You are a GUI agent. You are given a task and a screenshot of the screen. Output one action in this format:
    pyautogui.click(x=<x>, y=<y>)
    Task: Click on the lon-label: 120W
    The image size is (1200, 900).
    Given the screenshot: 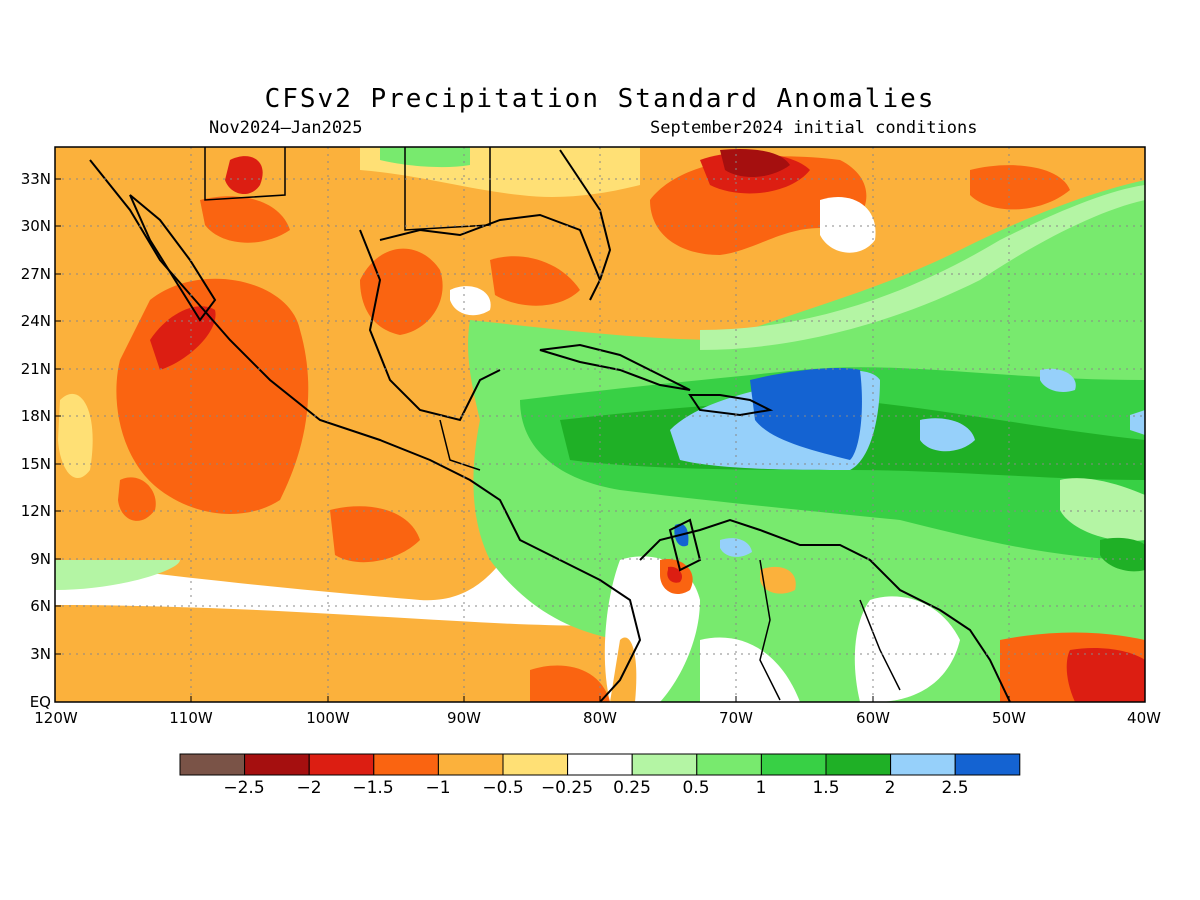 What is the action you would take?
    pyautogui.click(x=56, y=718)
    